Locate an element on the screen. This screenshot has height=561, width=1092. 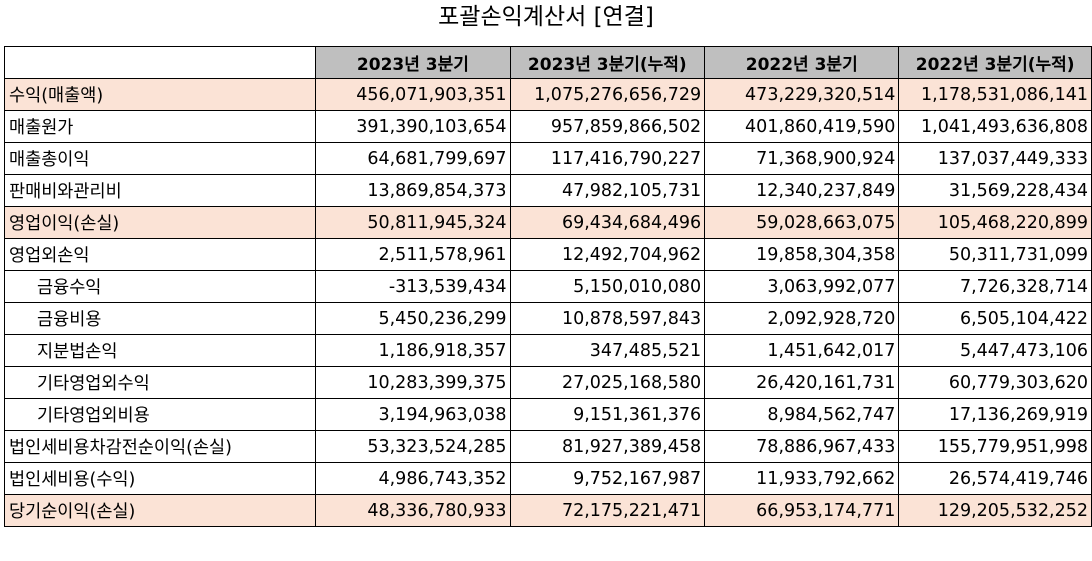
value-cell: 11,933,792,662 is located at coordinates (802, 478).